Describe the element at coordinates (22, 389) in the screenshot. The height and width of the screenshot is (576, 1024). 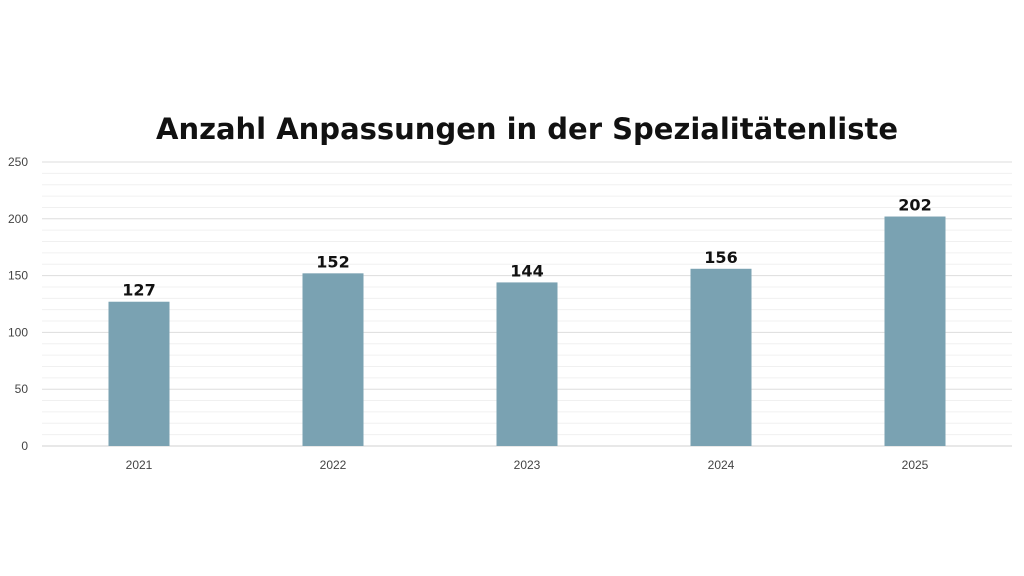
I see `y-tick-label: 50` at that location.